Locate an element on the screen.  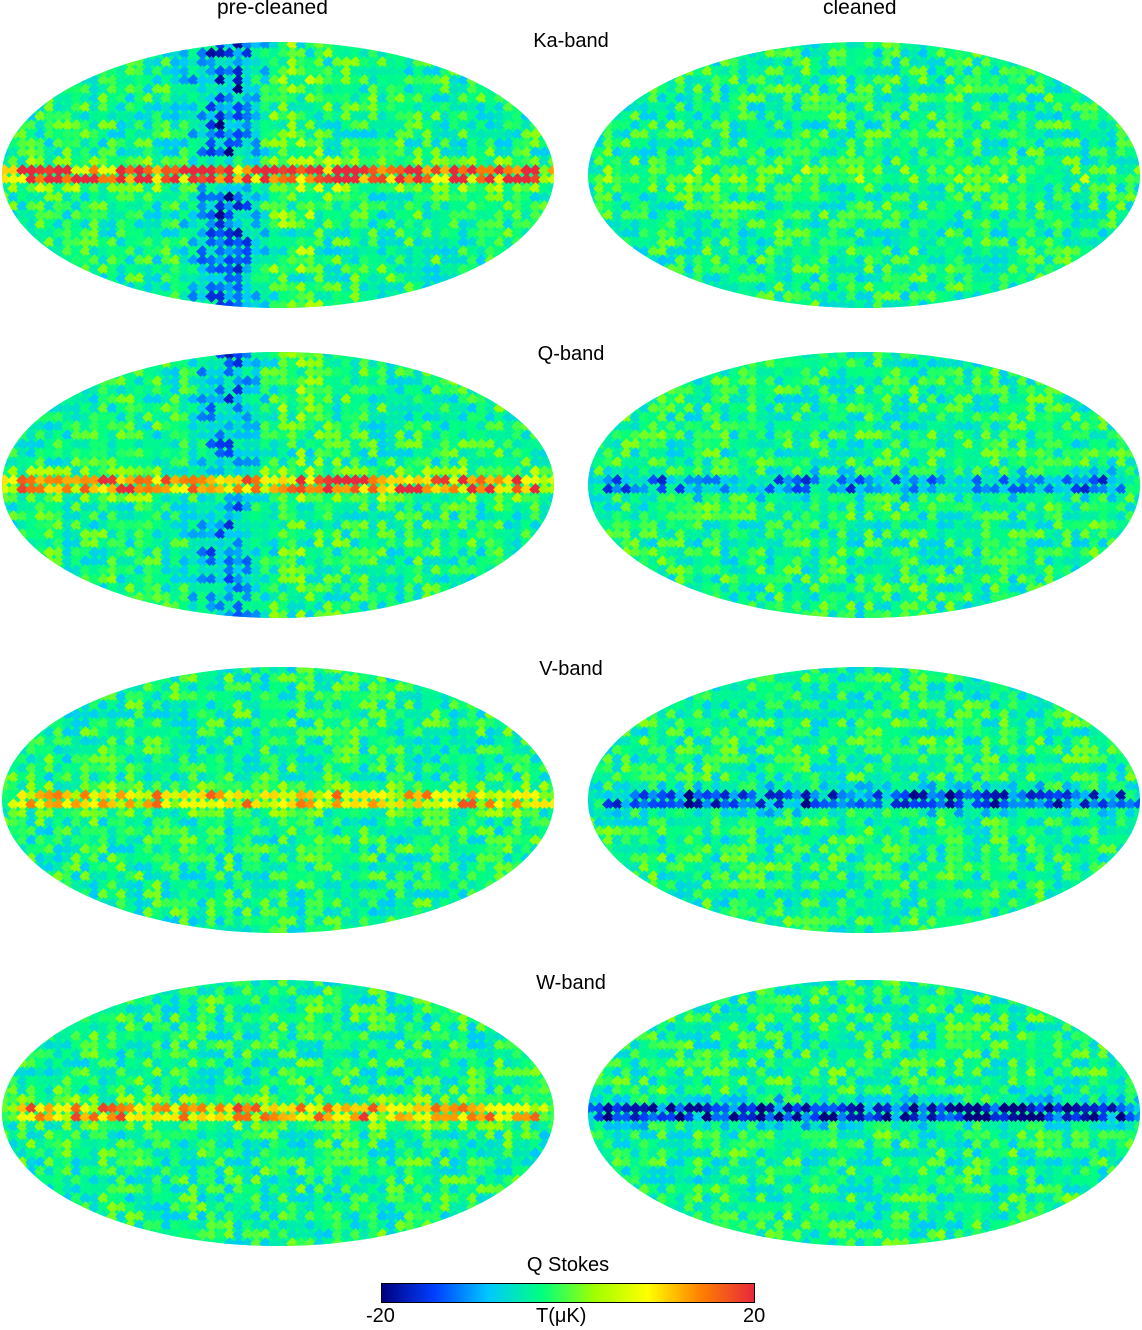
sky-map-q-pre-cleaned is located at coordinates (278, 485).